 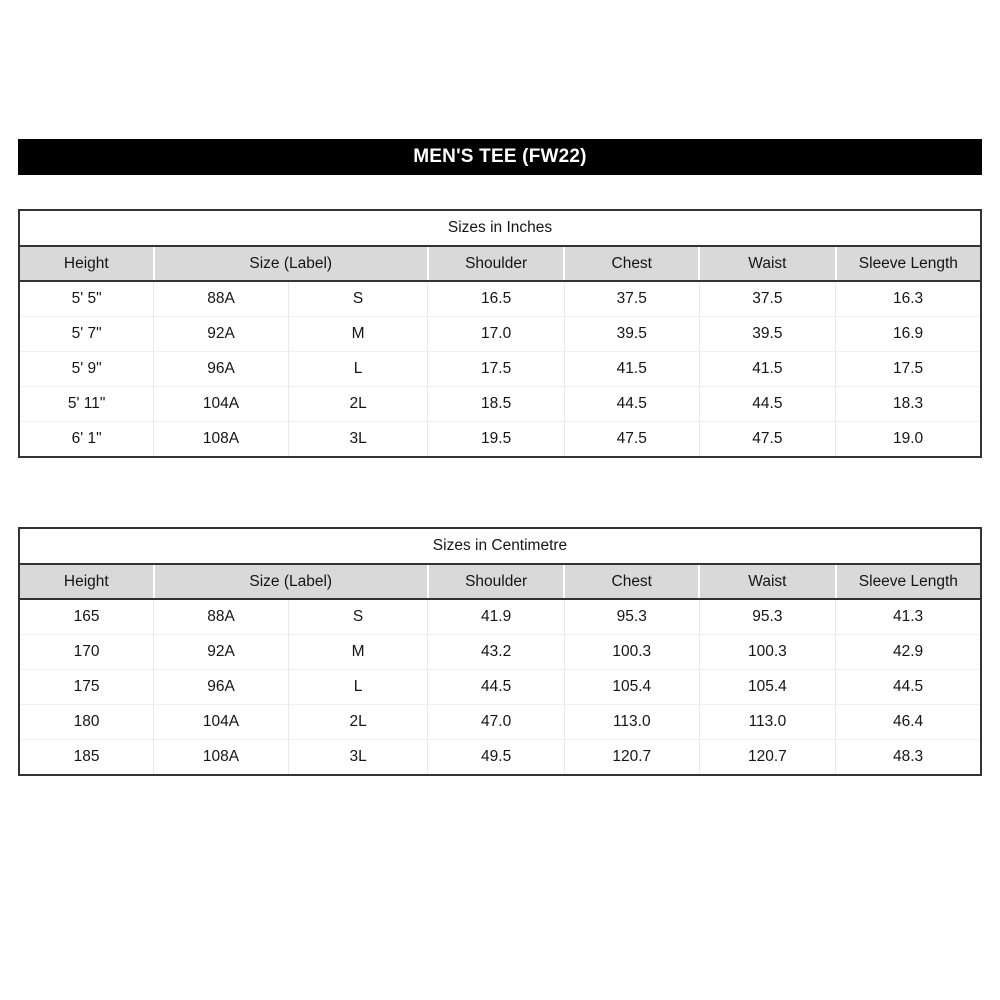 I want to click on column-header-size-label: Size (Label), so click(x=290, y=264).